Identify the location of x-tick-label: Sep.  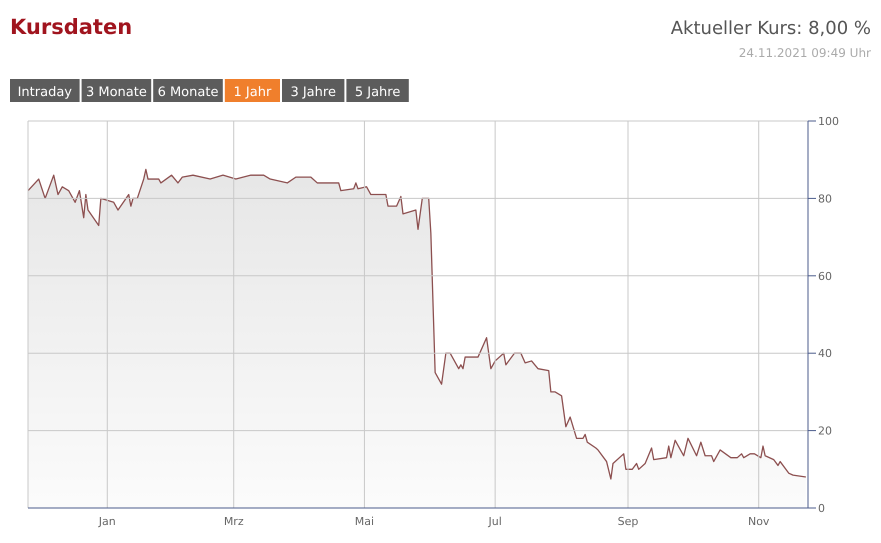
(628, 521).